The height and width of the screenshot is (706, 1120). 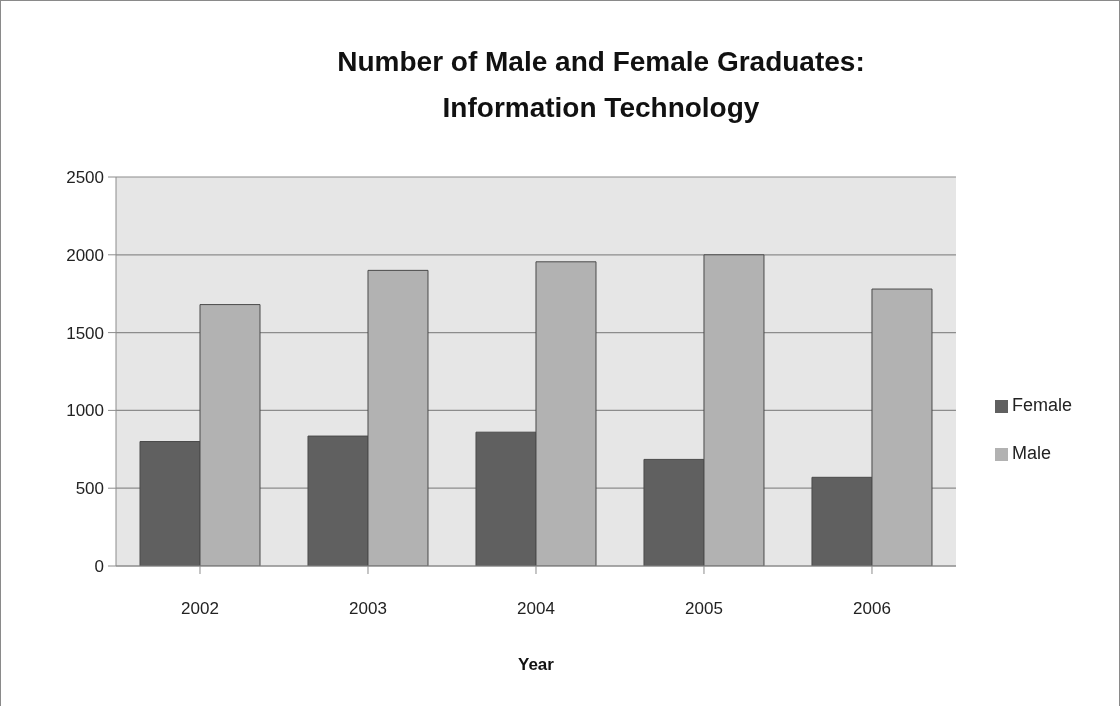 I want to click on legend-label: Female, so click(x=1042, y=405).